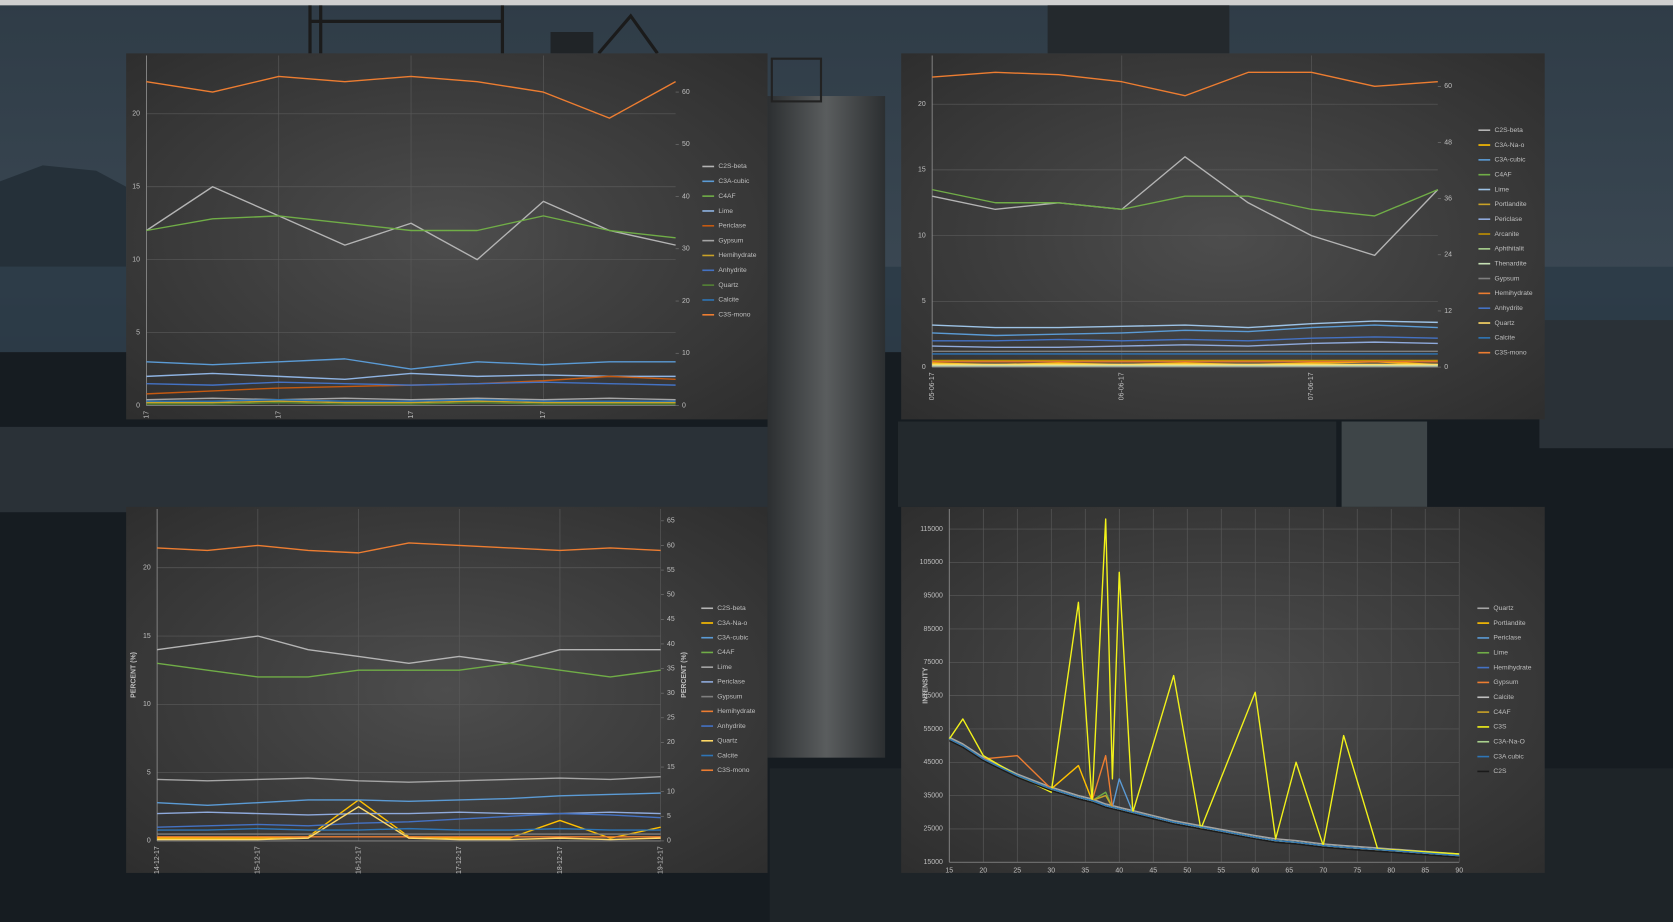  Describe the element at coordinates (1448, 255) in the screenshot. I see `y2-tick-label: 24` at that location.